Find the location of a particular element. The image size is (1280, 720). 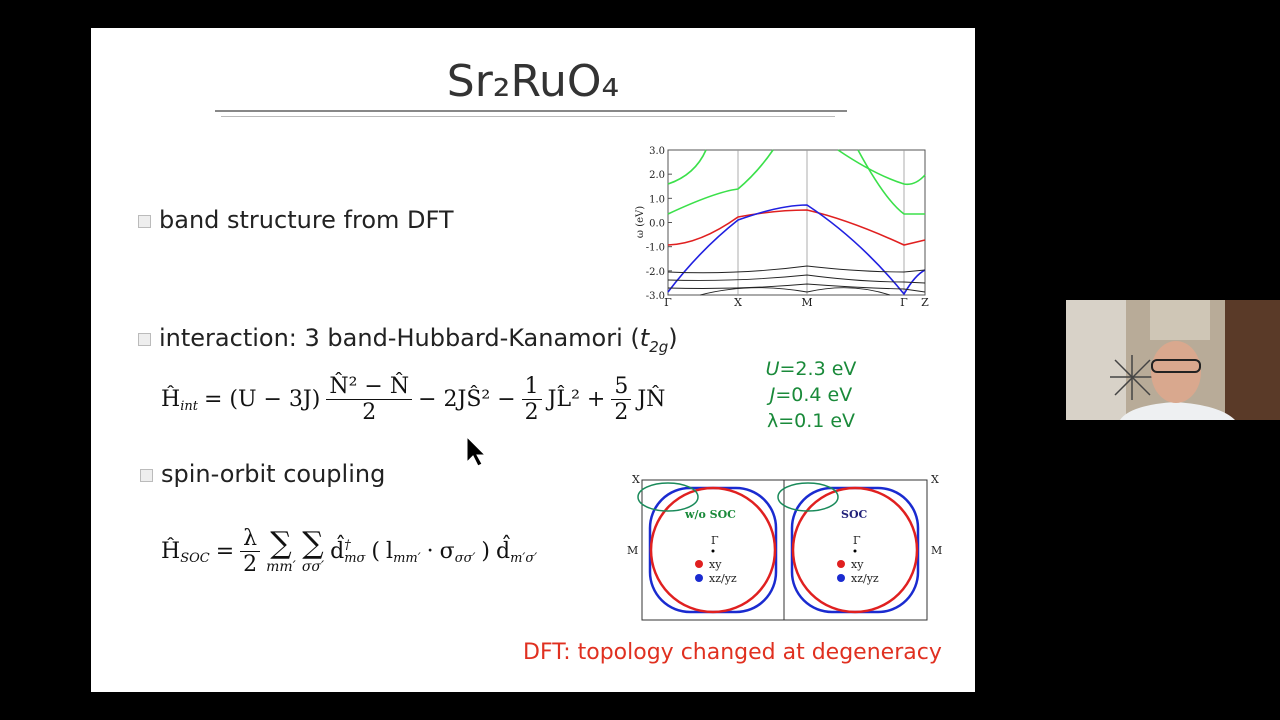

symbol-base: l is located at coordinates (390, 551).